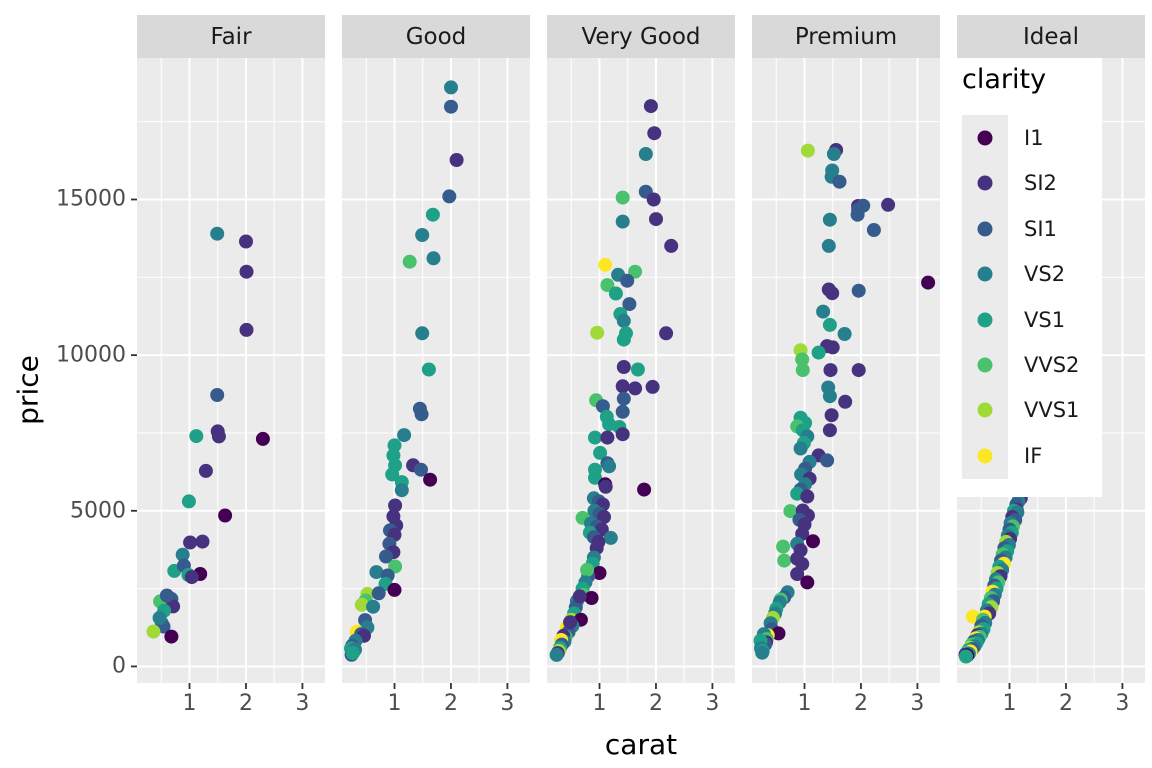 The image size is (1152, 768). Describe the element at coordinates (28, 390) in the screenshot. I see `y-axis-title: price` at that location.